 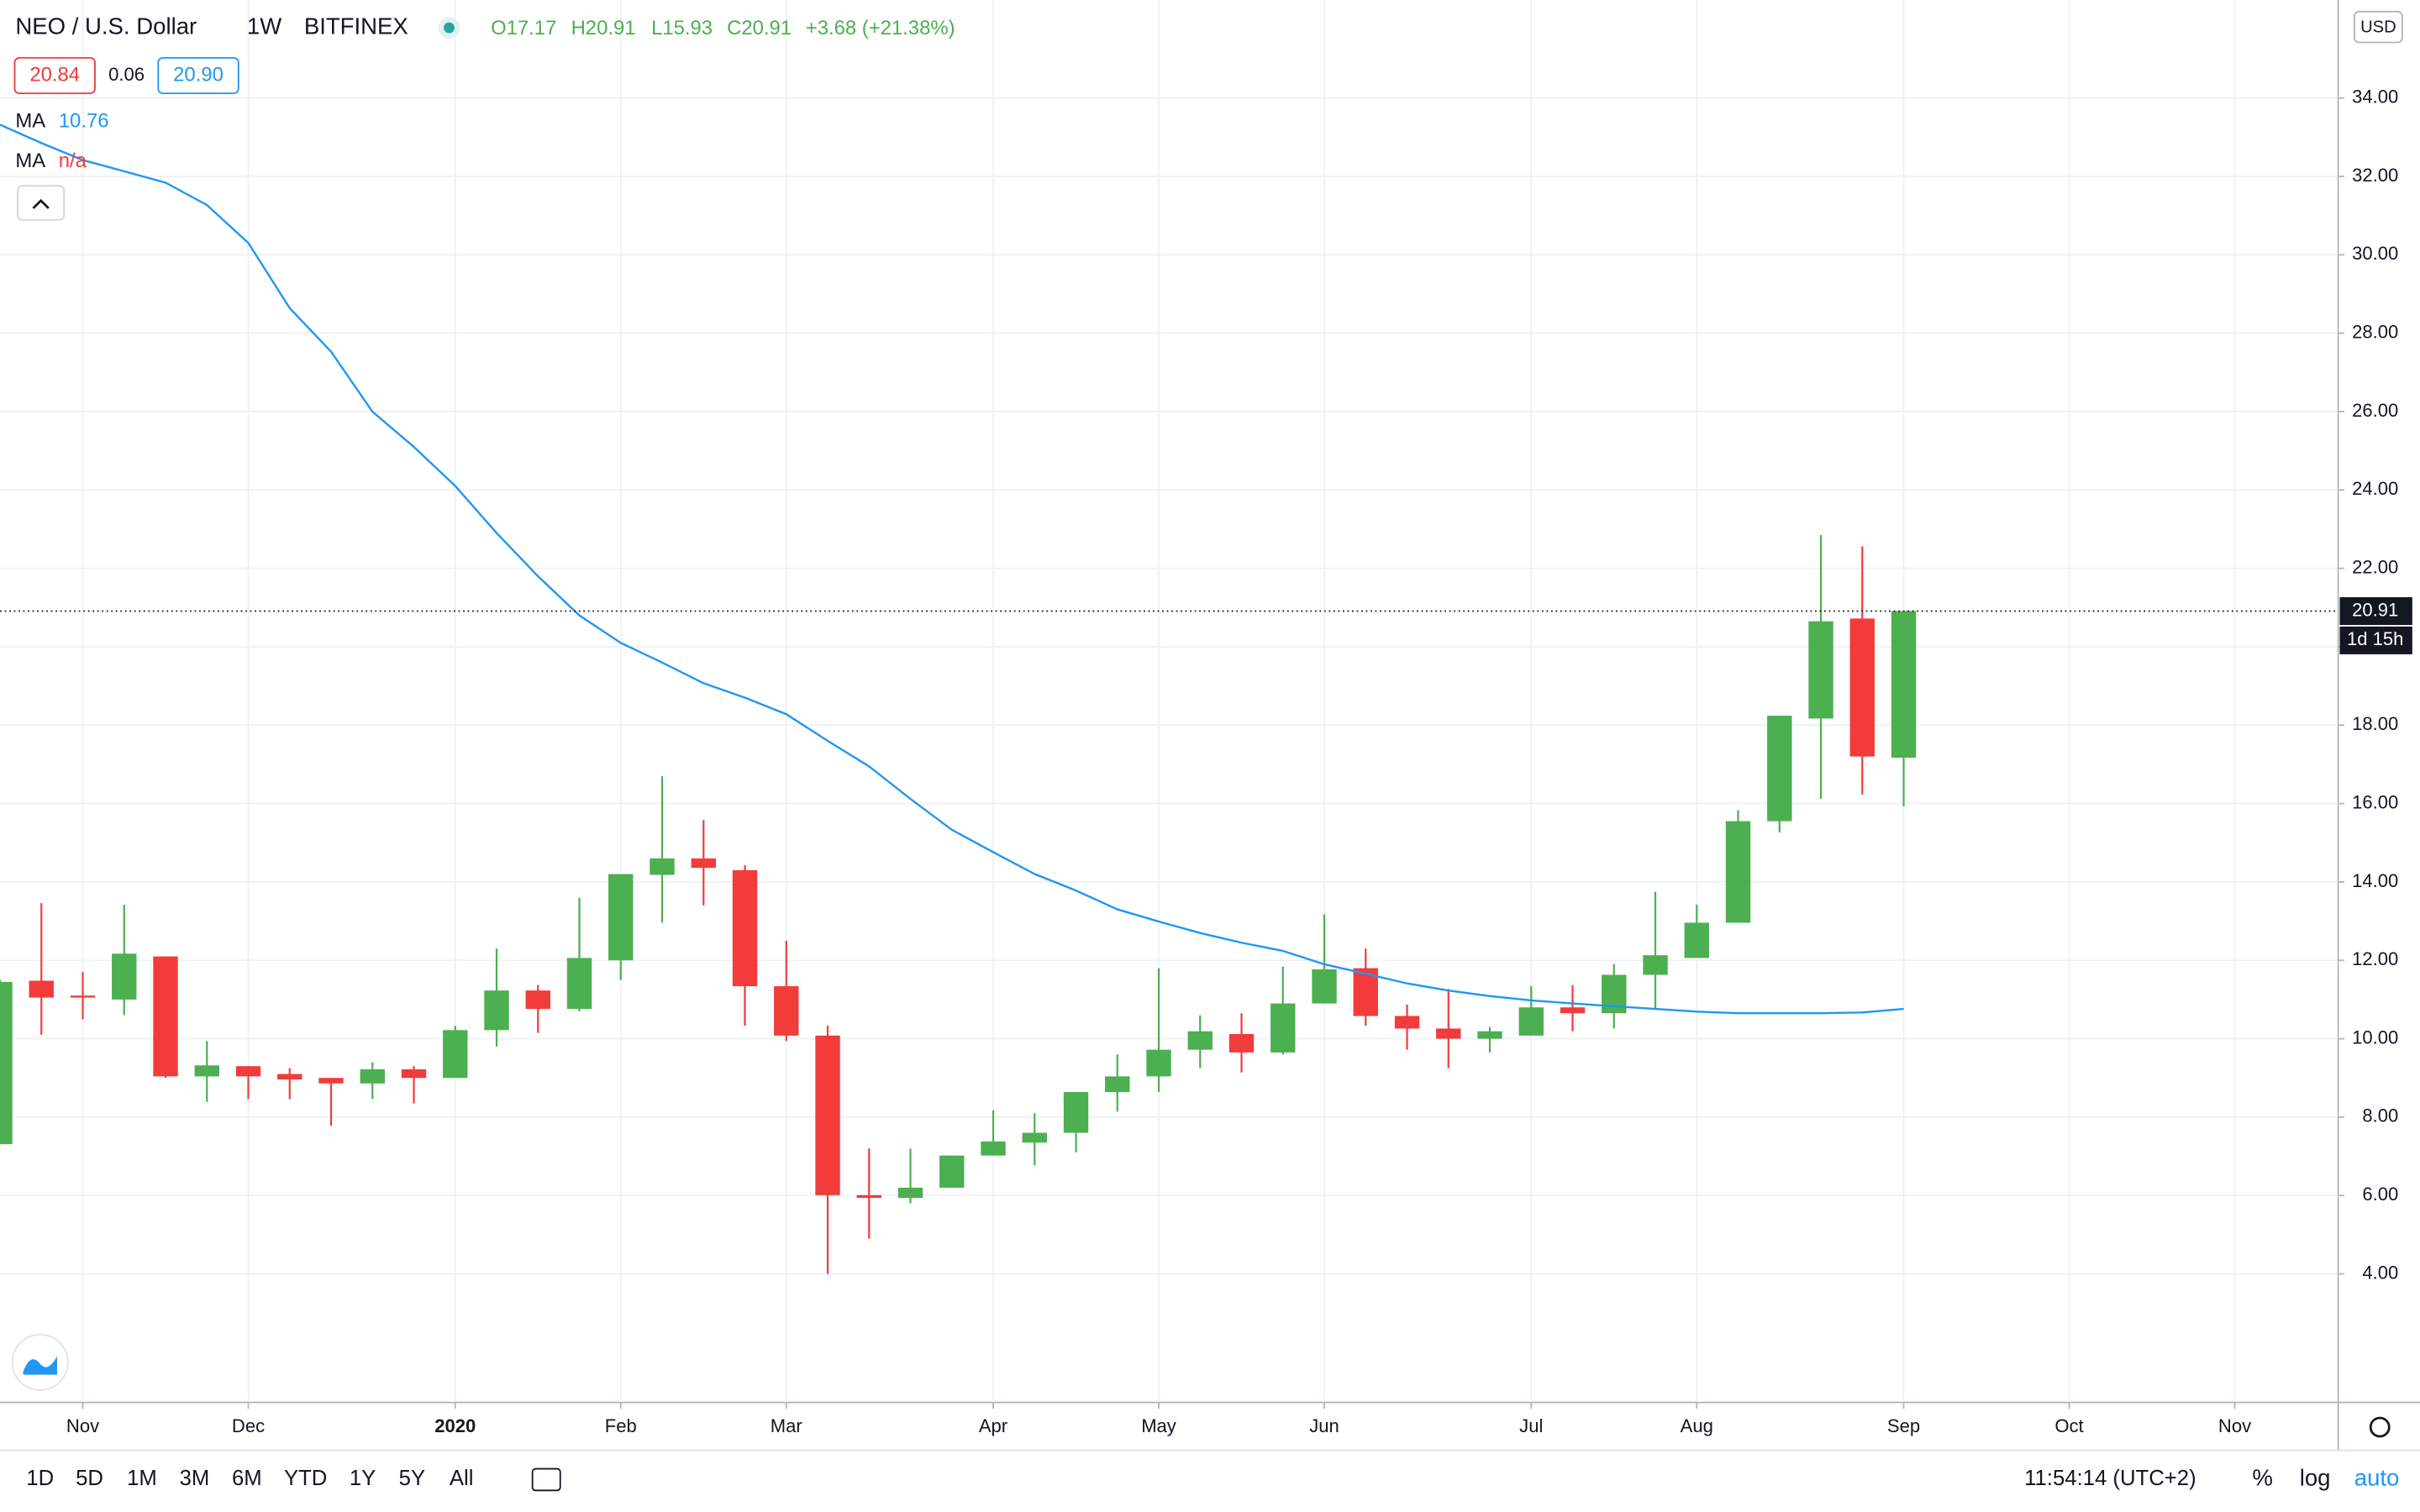 I want to click on countdown-tag, so click(x=2375, y=640).